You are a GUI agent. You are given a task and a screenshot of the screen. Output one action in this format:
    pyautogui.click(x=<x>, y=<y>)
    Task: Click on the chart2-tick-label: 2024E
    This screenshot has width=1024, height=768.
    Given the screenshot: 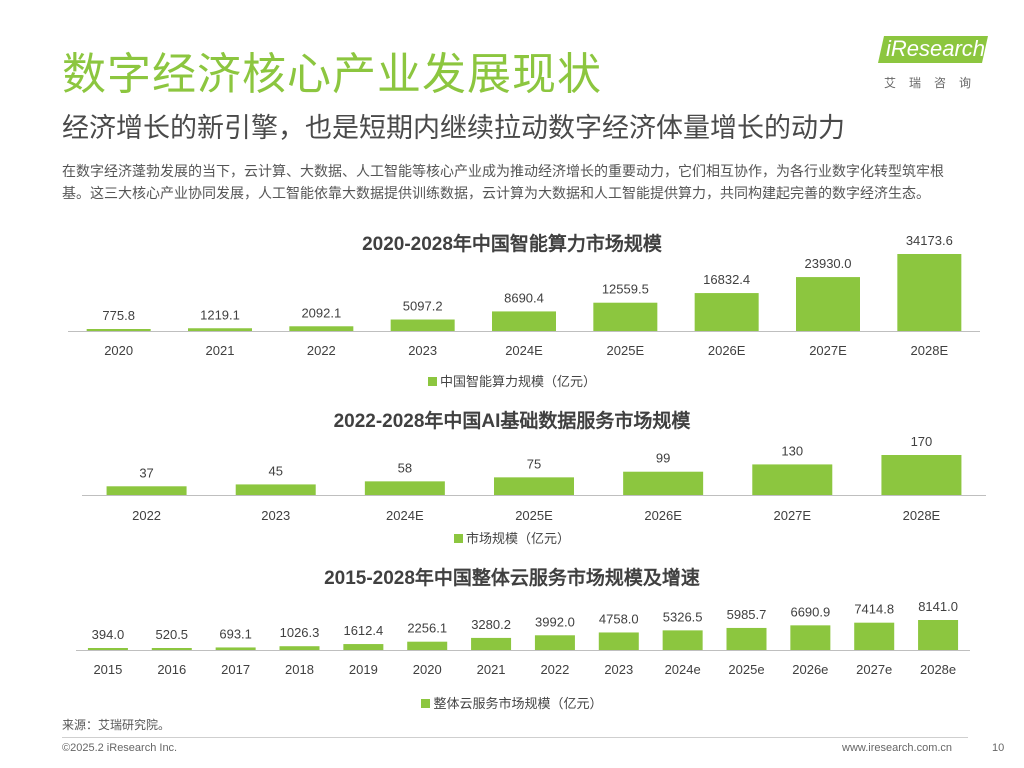 What is the action you would take?
    pyautogui.click(x=405, y=515)
    